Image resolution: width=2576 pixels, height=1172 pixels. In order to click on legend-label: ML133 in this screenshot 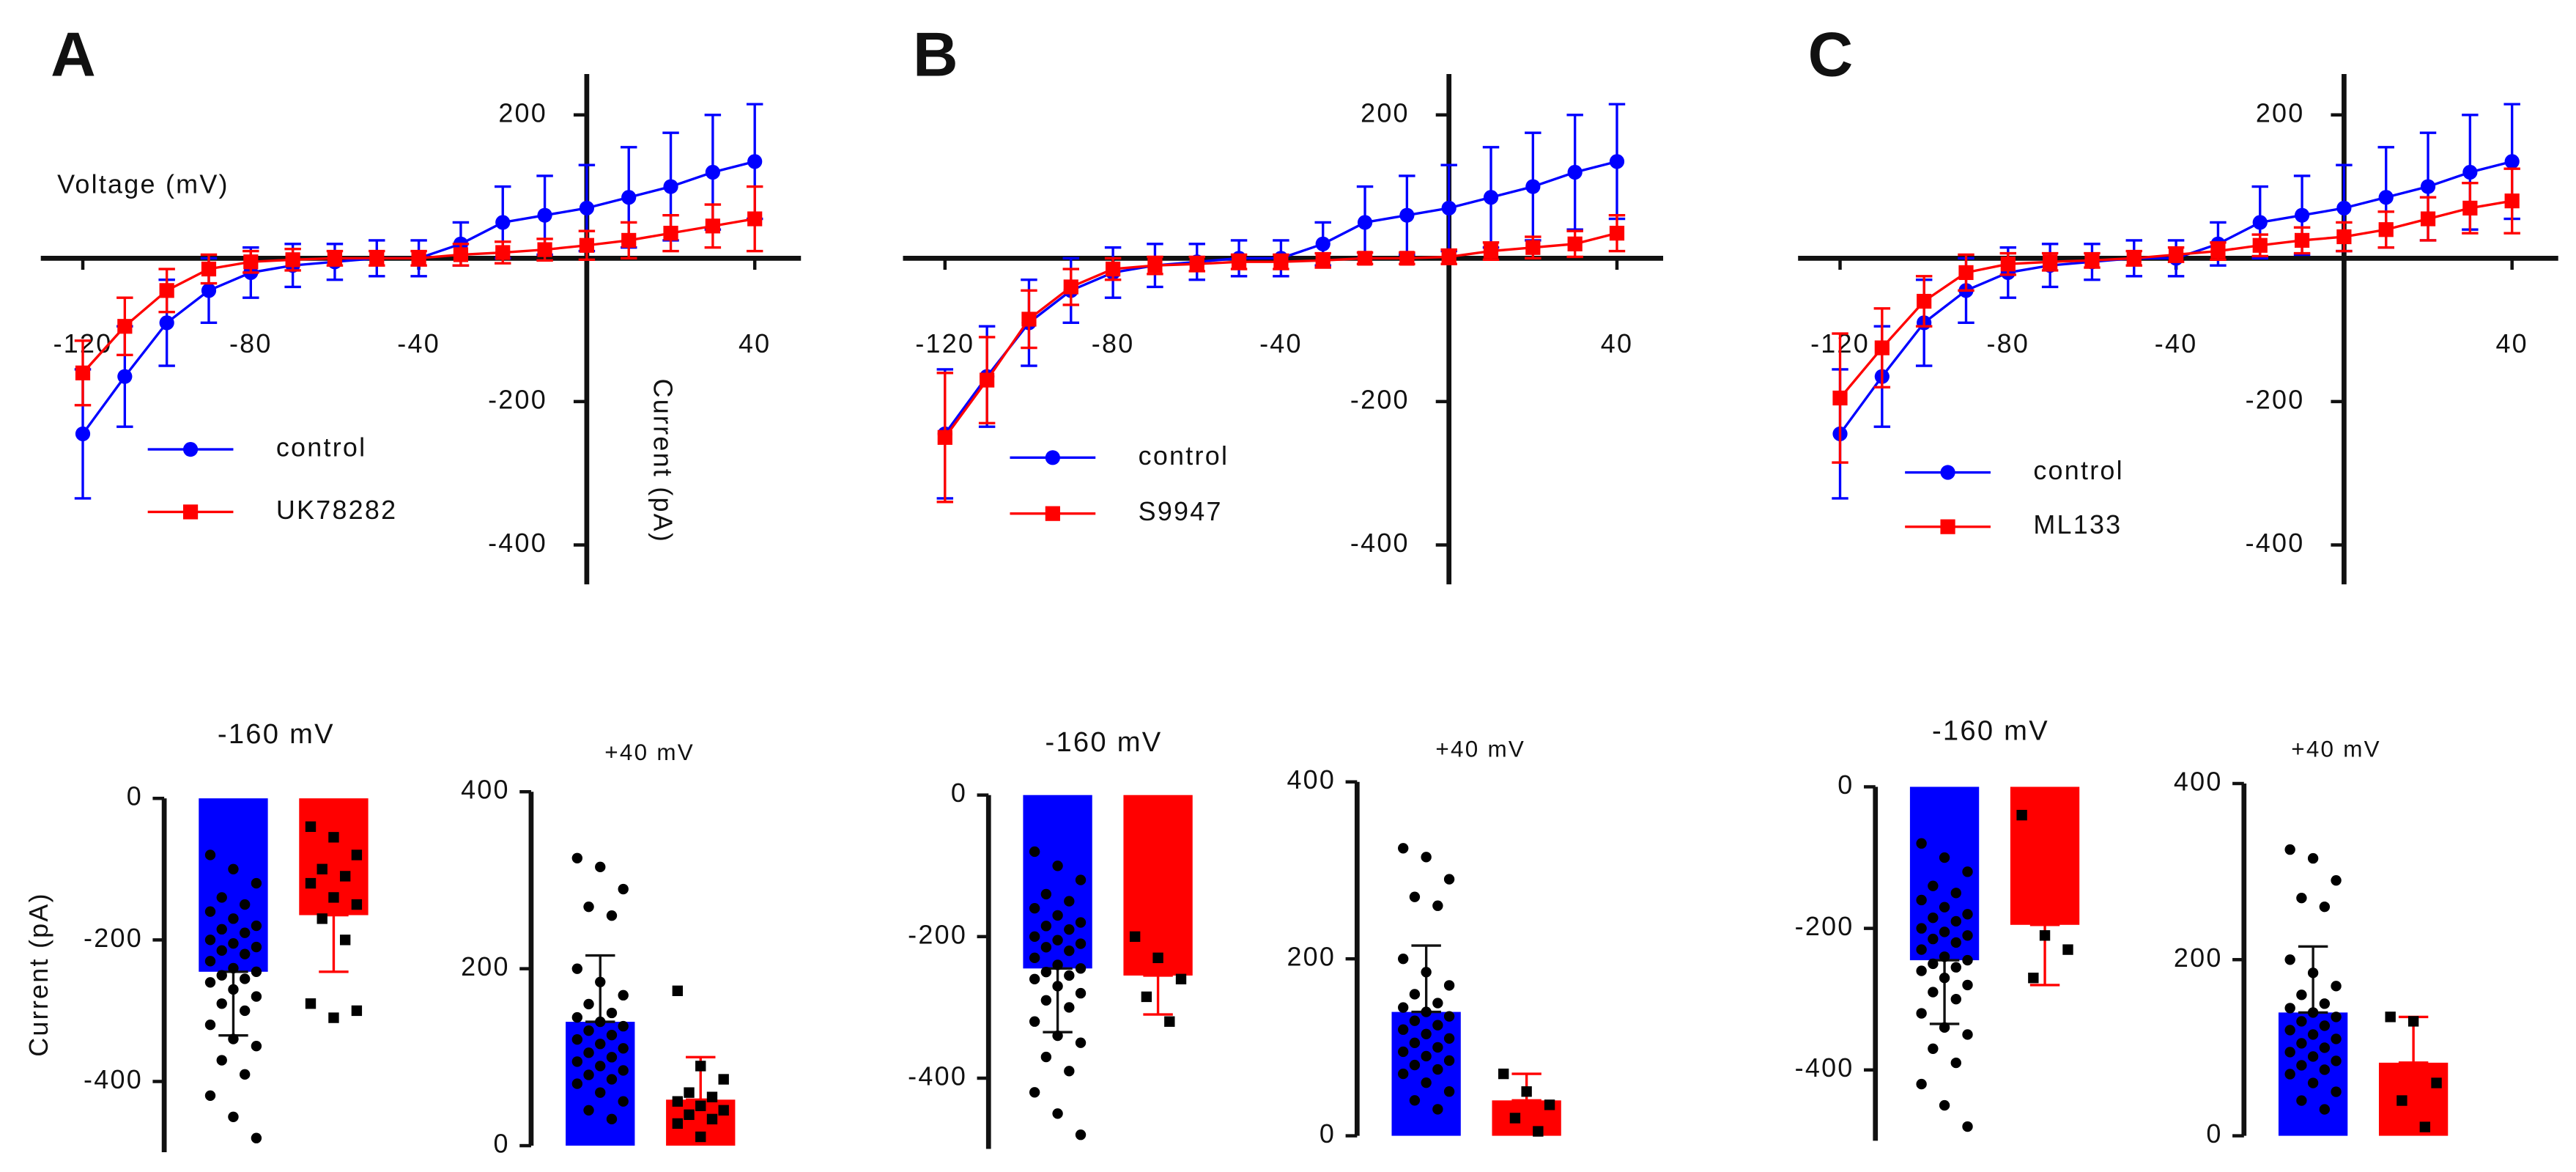, I will do `click(2077, 524)`.